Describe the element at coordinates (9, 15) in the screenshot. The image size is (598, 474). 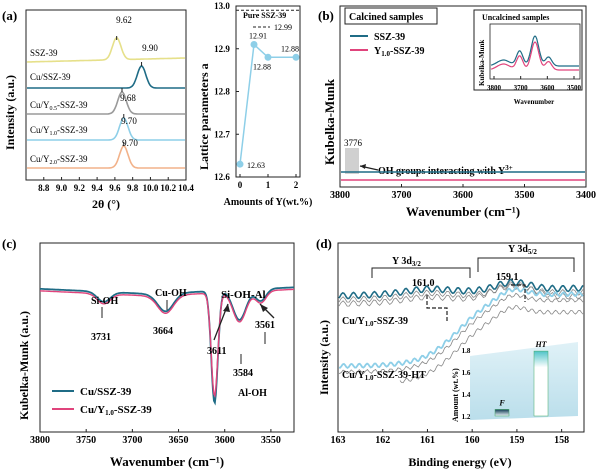
I see `panel-label-a: (a)` at that location.